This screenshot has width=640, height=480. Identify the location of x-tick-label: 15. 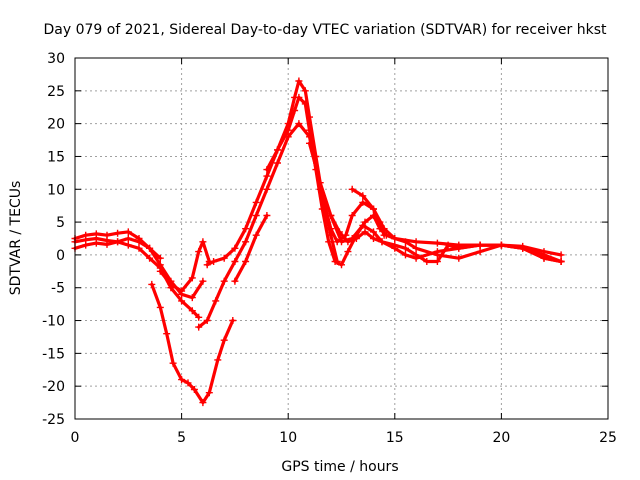
(395, 438).